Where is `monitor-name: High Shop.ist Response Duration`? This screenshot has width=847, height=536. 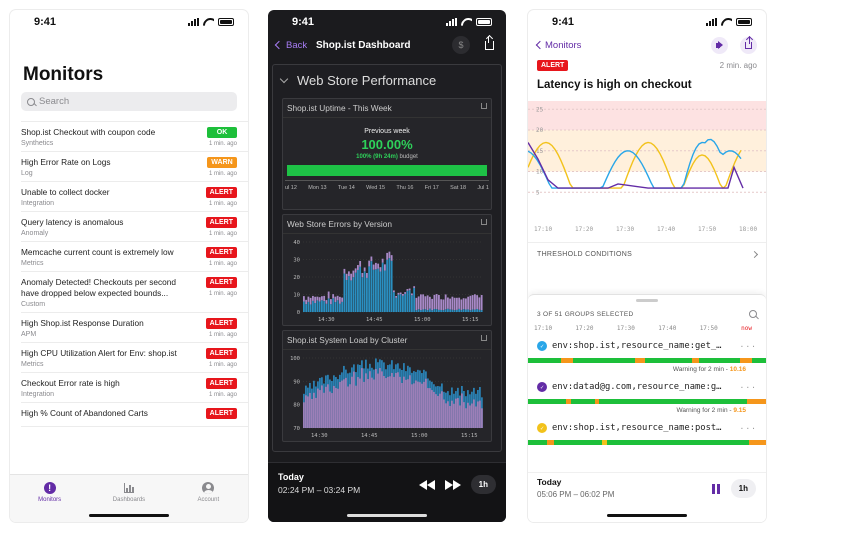 monitor-name: High Shop.ist Response Duration is located at coordinates (82, 323).